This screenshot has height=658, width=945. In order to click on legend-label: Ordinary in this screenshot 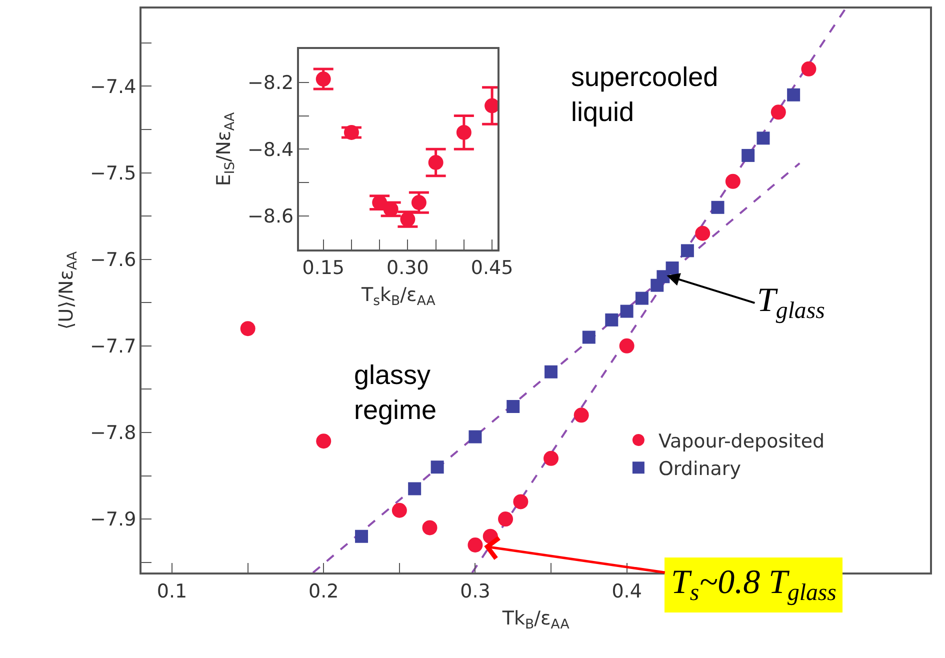, I will do `click(699, 469)`.